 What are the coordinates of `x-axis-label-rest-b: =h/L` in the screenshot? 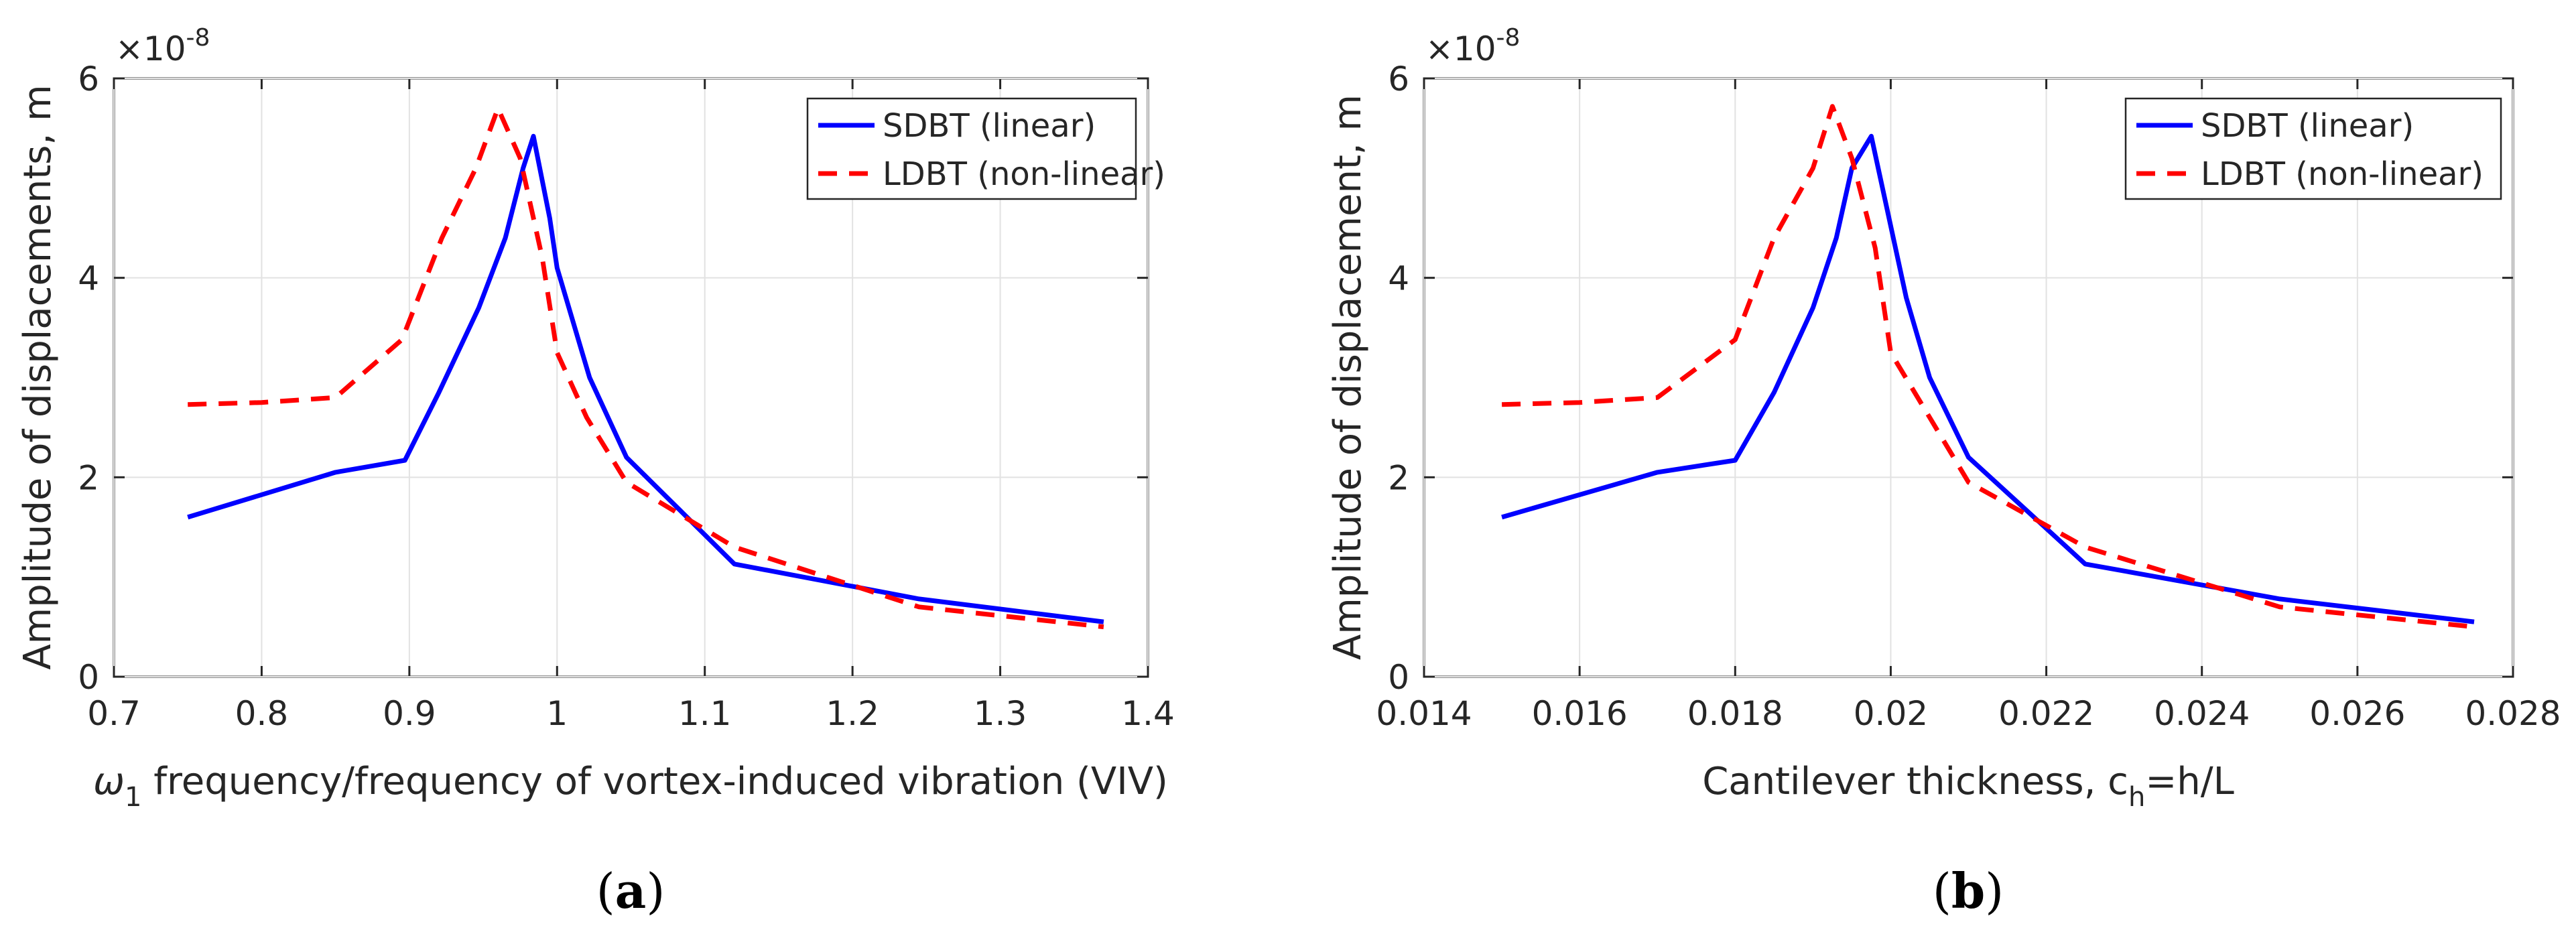 It's located at (2189, 781).